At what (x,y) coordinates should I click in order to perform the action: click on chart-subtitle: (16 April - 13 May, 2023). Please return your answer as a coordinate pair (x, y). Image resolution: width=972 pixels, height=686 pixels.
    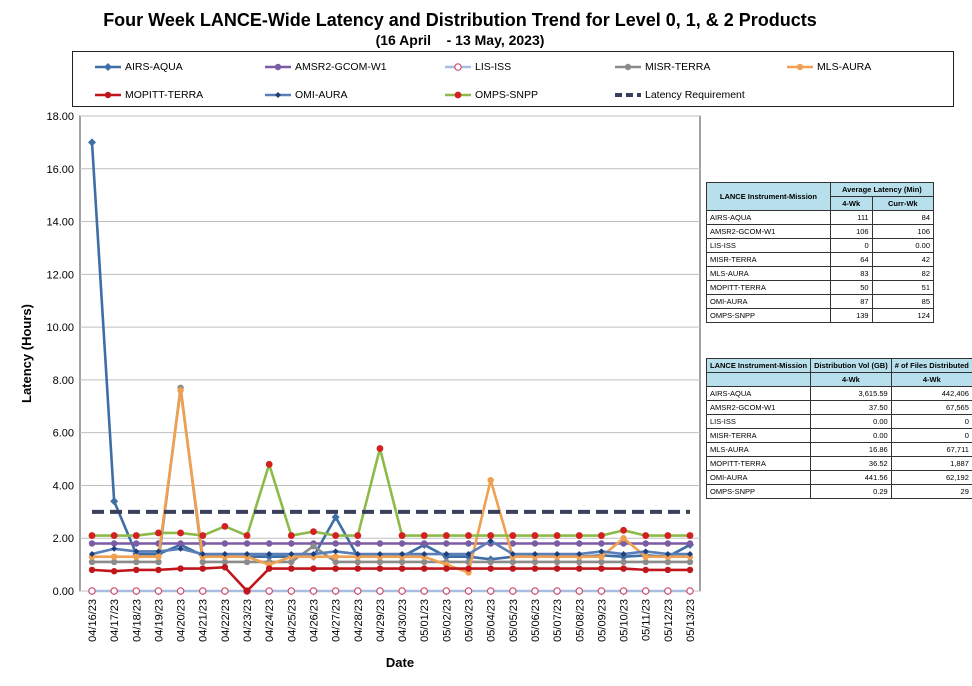
    Looking at the image, I should click on (460, 40).